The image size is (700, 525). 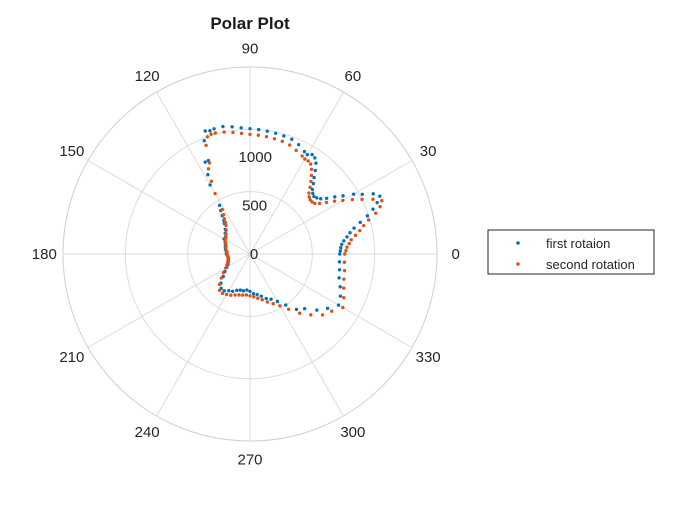 I want to click on radial-tick-labels: 0 500 1000, so click(x=255, y=206).